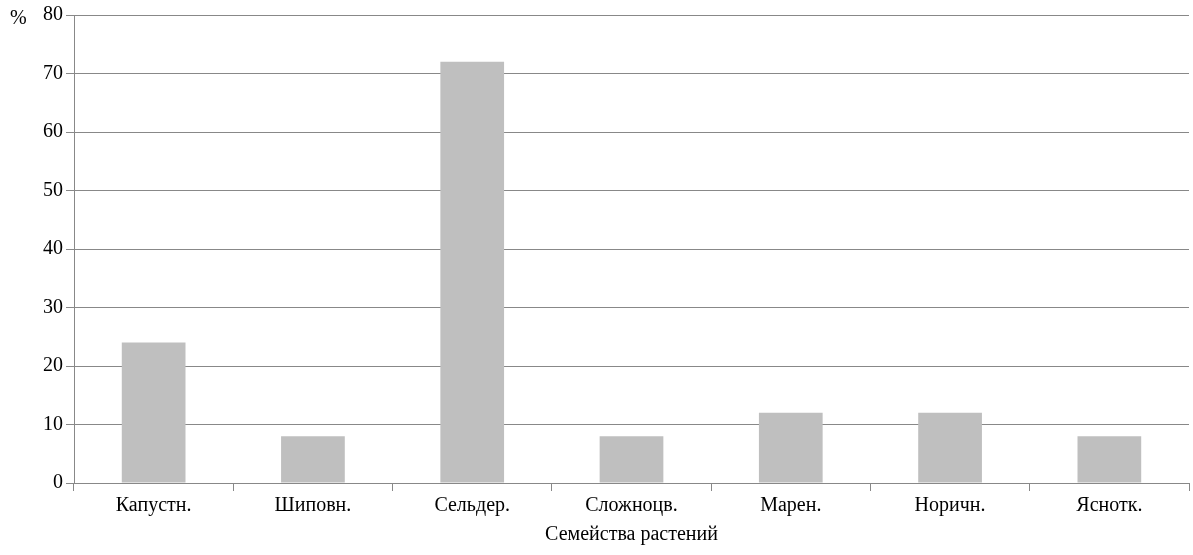  What do you see at coordinates (791, 505) in the screenshot?
I see `x-tick-label: Марен.` at bounding box center [791, 505].